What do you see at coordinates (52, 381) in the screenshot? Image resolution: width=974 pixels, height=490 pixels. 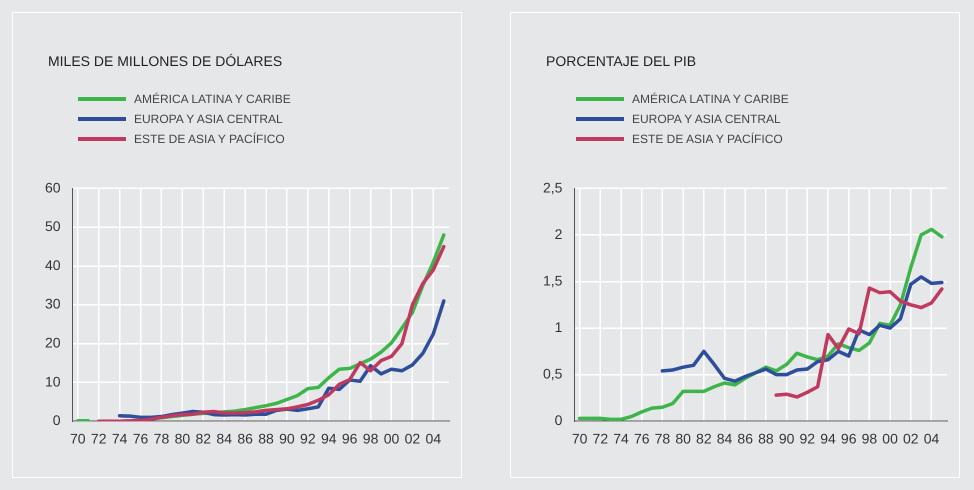 I see `y-tick-label: 10` at bounding box center [52, 381].